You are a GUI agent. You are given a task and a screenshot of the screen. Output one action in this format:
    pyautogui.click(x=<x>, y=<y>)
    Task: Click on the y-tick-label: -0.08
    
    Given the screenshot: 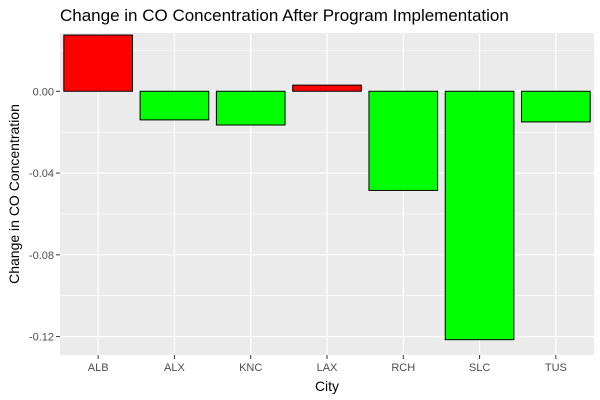 What is the action you would take?
    pyautogui.click(x=41, y=256)
    